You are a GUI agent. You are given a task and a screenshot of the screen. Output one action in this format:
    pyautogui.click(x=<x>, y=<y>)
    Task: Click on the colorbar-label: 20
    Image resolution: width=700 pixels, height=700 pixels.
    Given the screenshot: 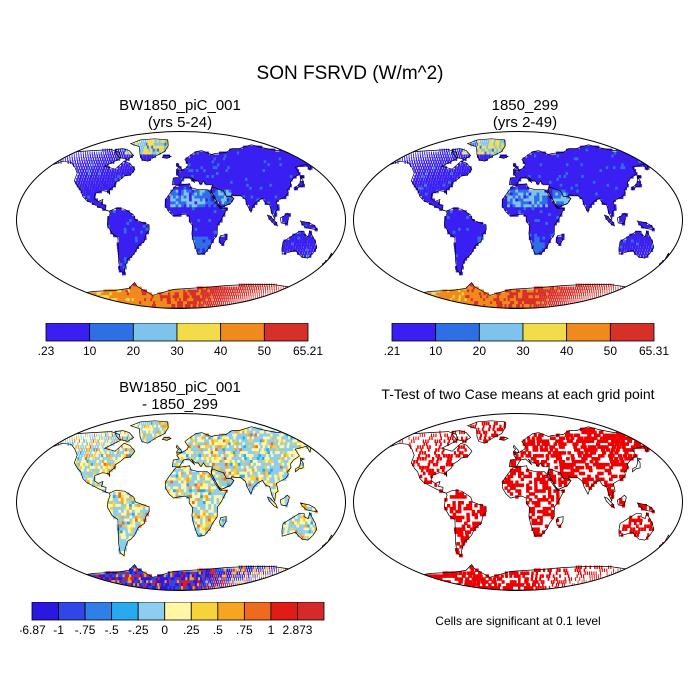 What is the action you would take?
    pyautogui.click(x=134, y=351)
    